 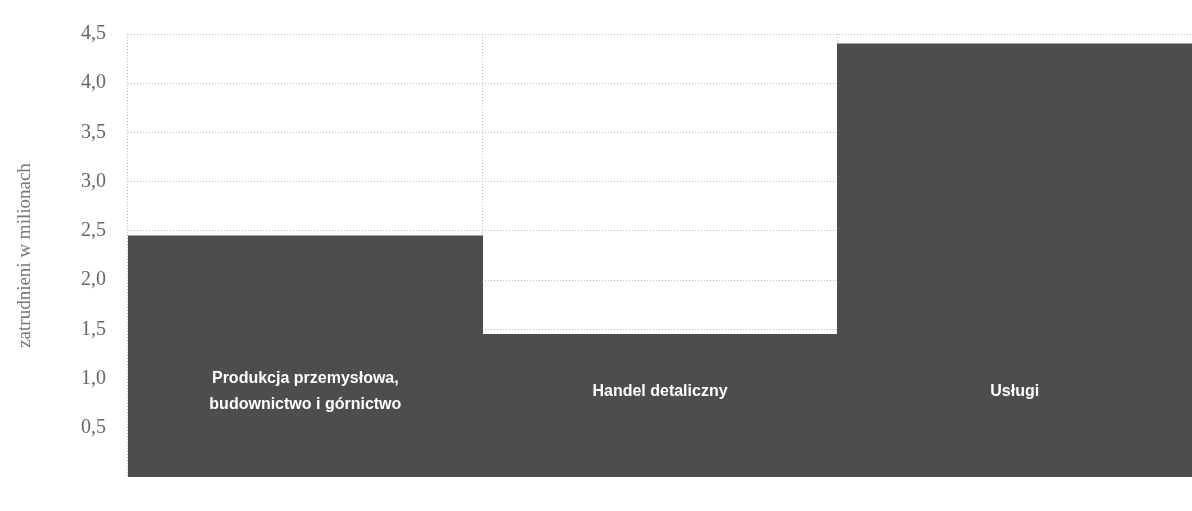 What do you see at coordinates (1015, 390) in the screenshot?
I see `x-tick-label: Usługi` at bounding box center [1015, 390].